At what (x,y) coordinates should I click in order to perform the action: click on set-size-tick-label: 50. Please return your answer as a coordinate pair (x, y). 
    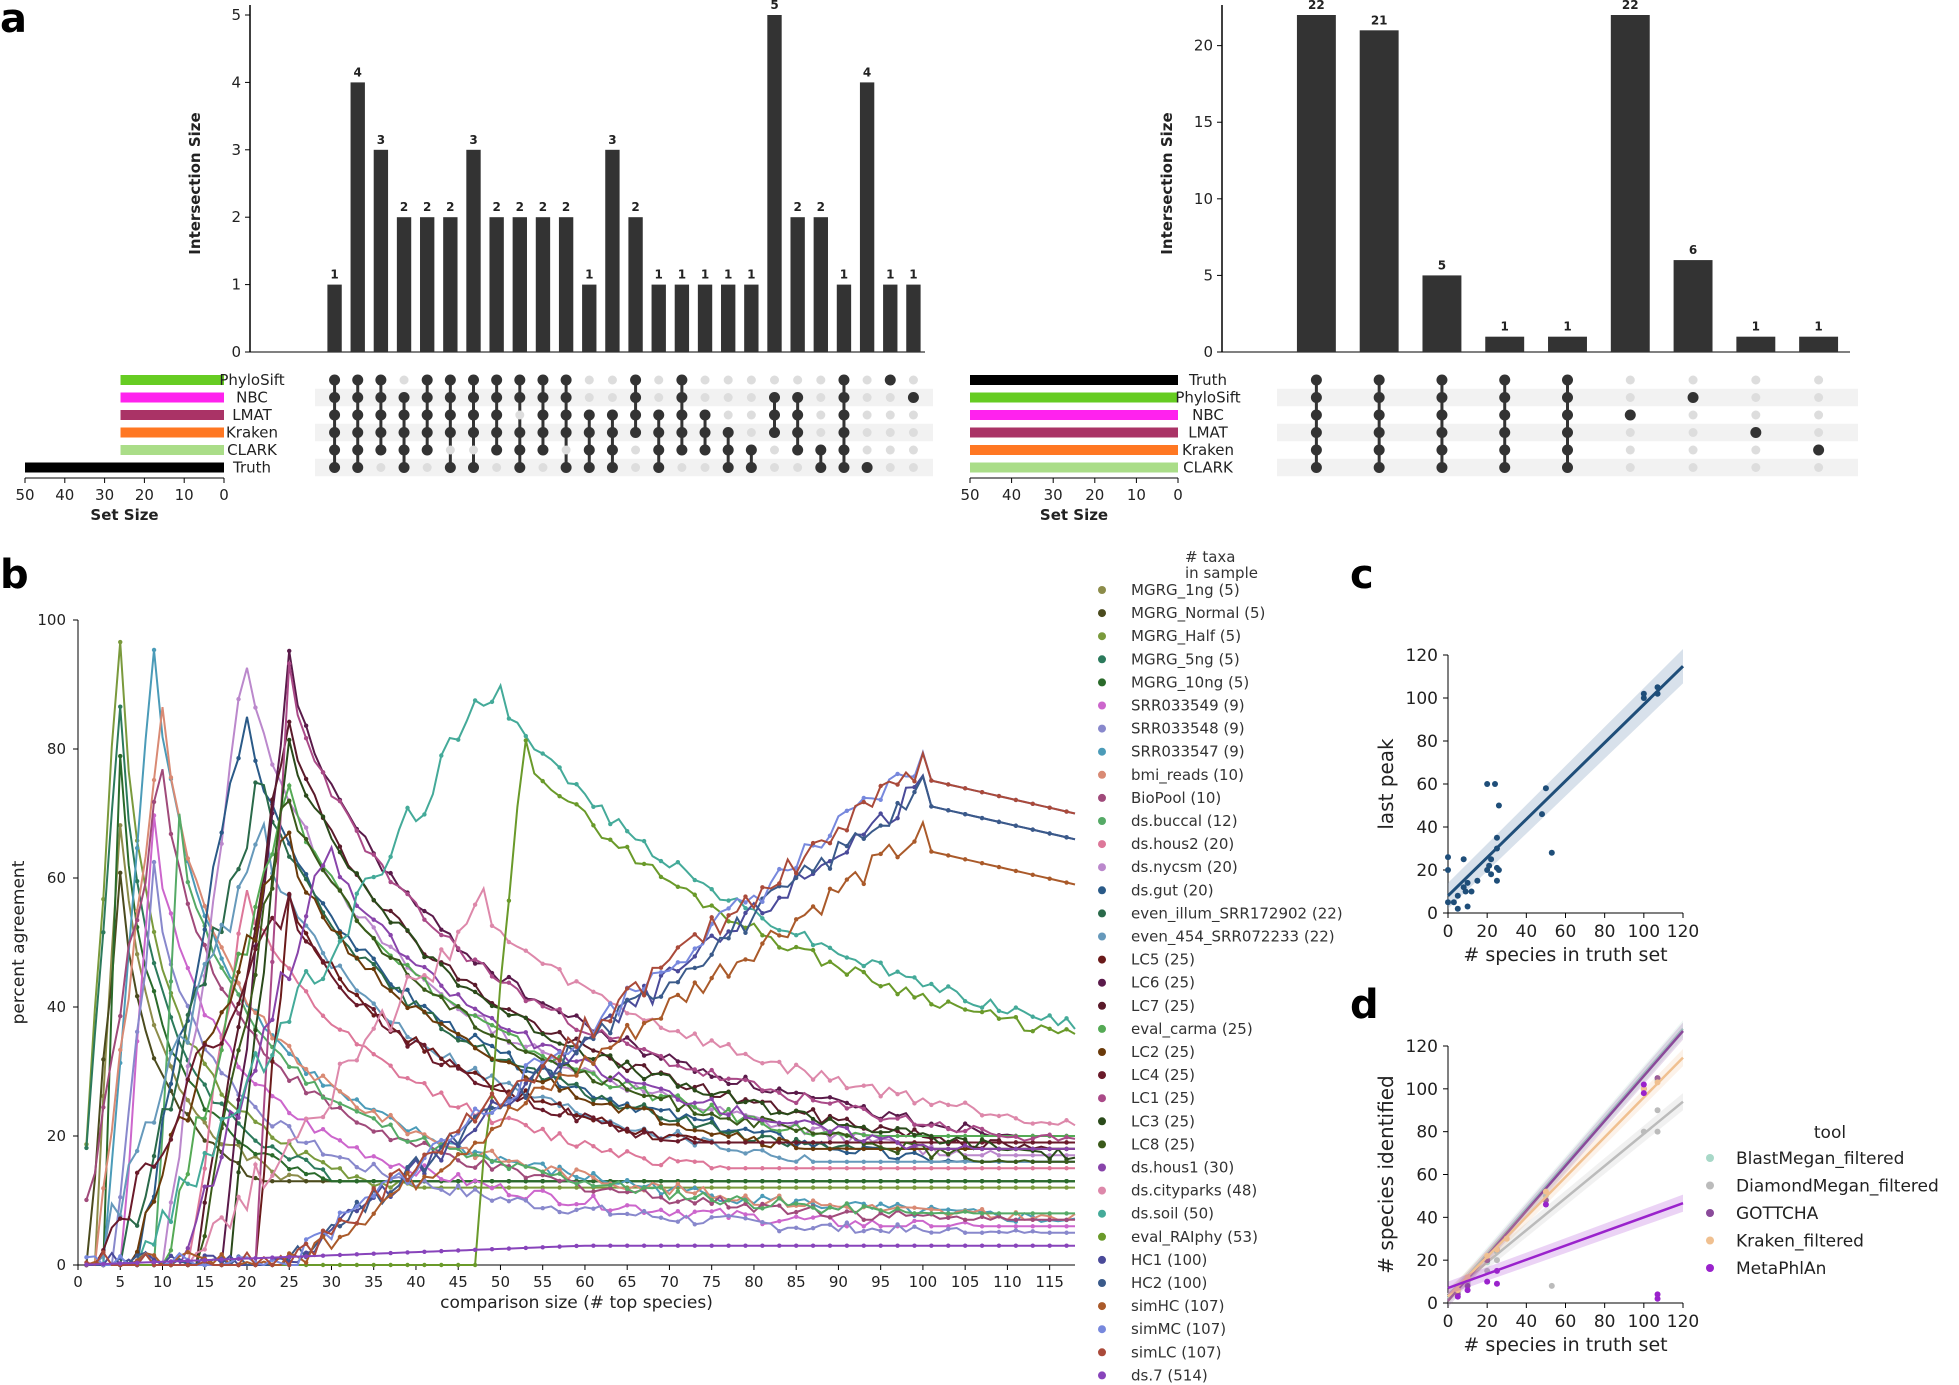
    Looking at the image, I should click on (24, 495).